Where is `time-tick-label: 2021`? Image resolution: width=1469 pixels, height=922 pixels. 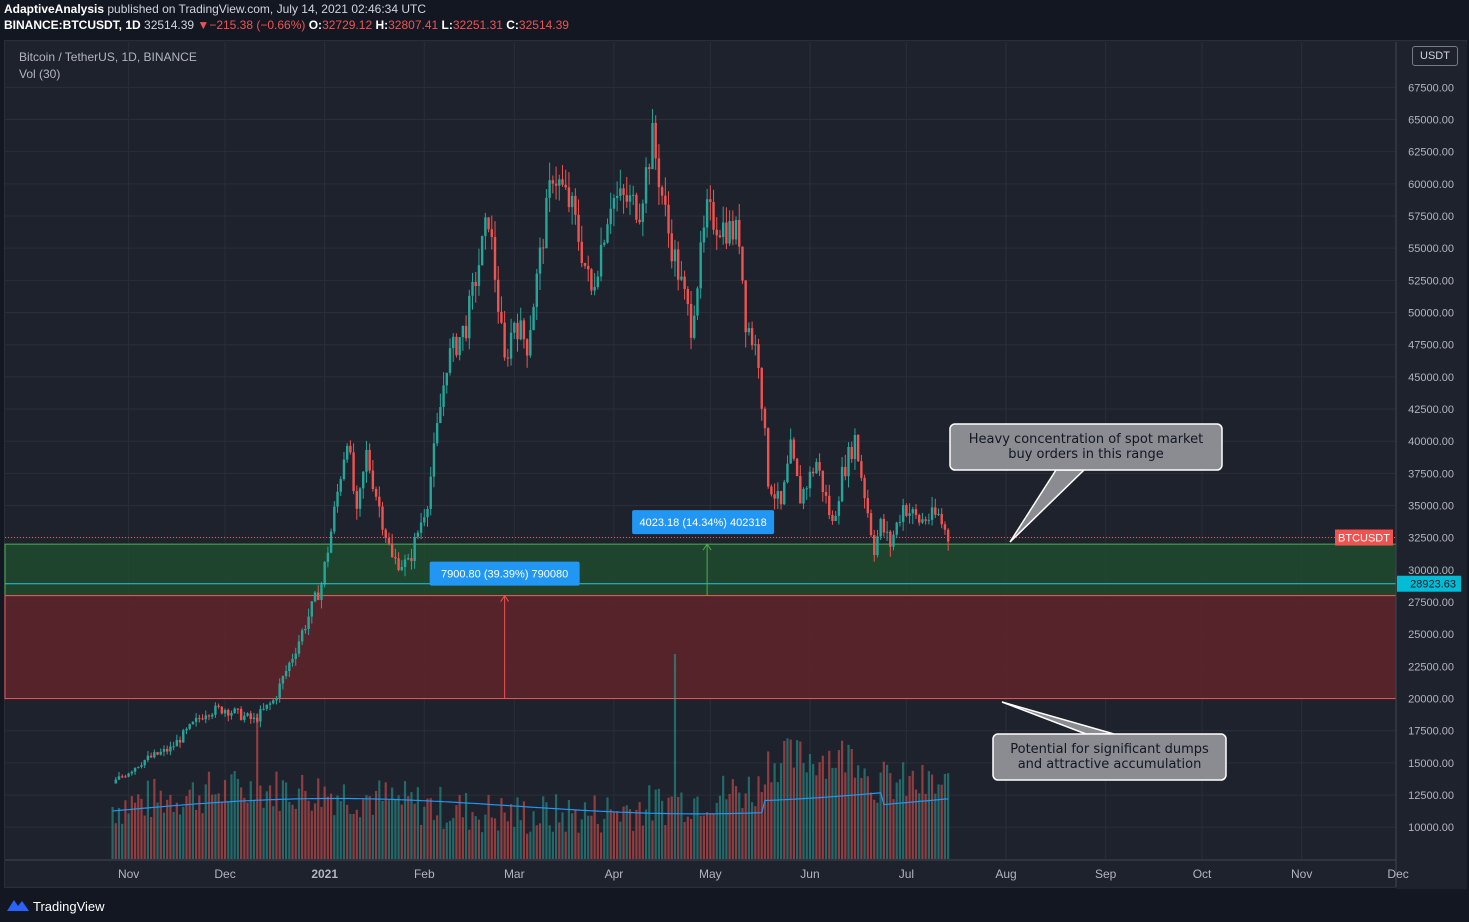
time-tick-label: 2021 is located at coordinates (324, 874).